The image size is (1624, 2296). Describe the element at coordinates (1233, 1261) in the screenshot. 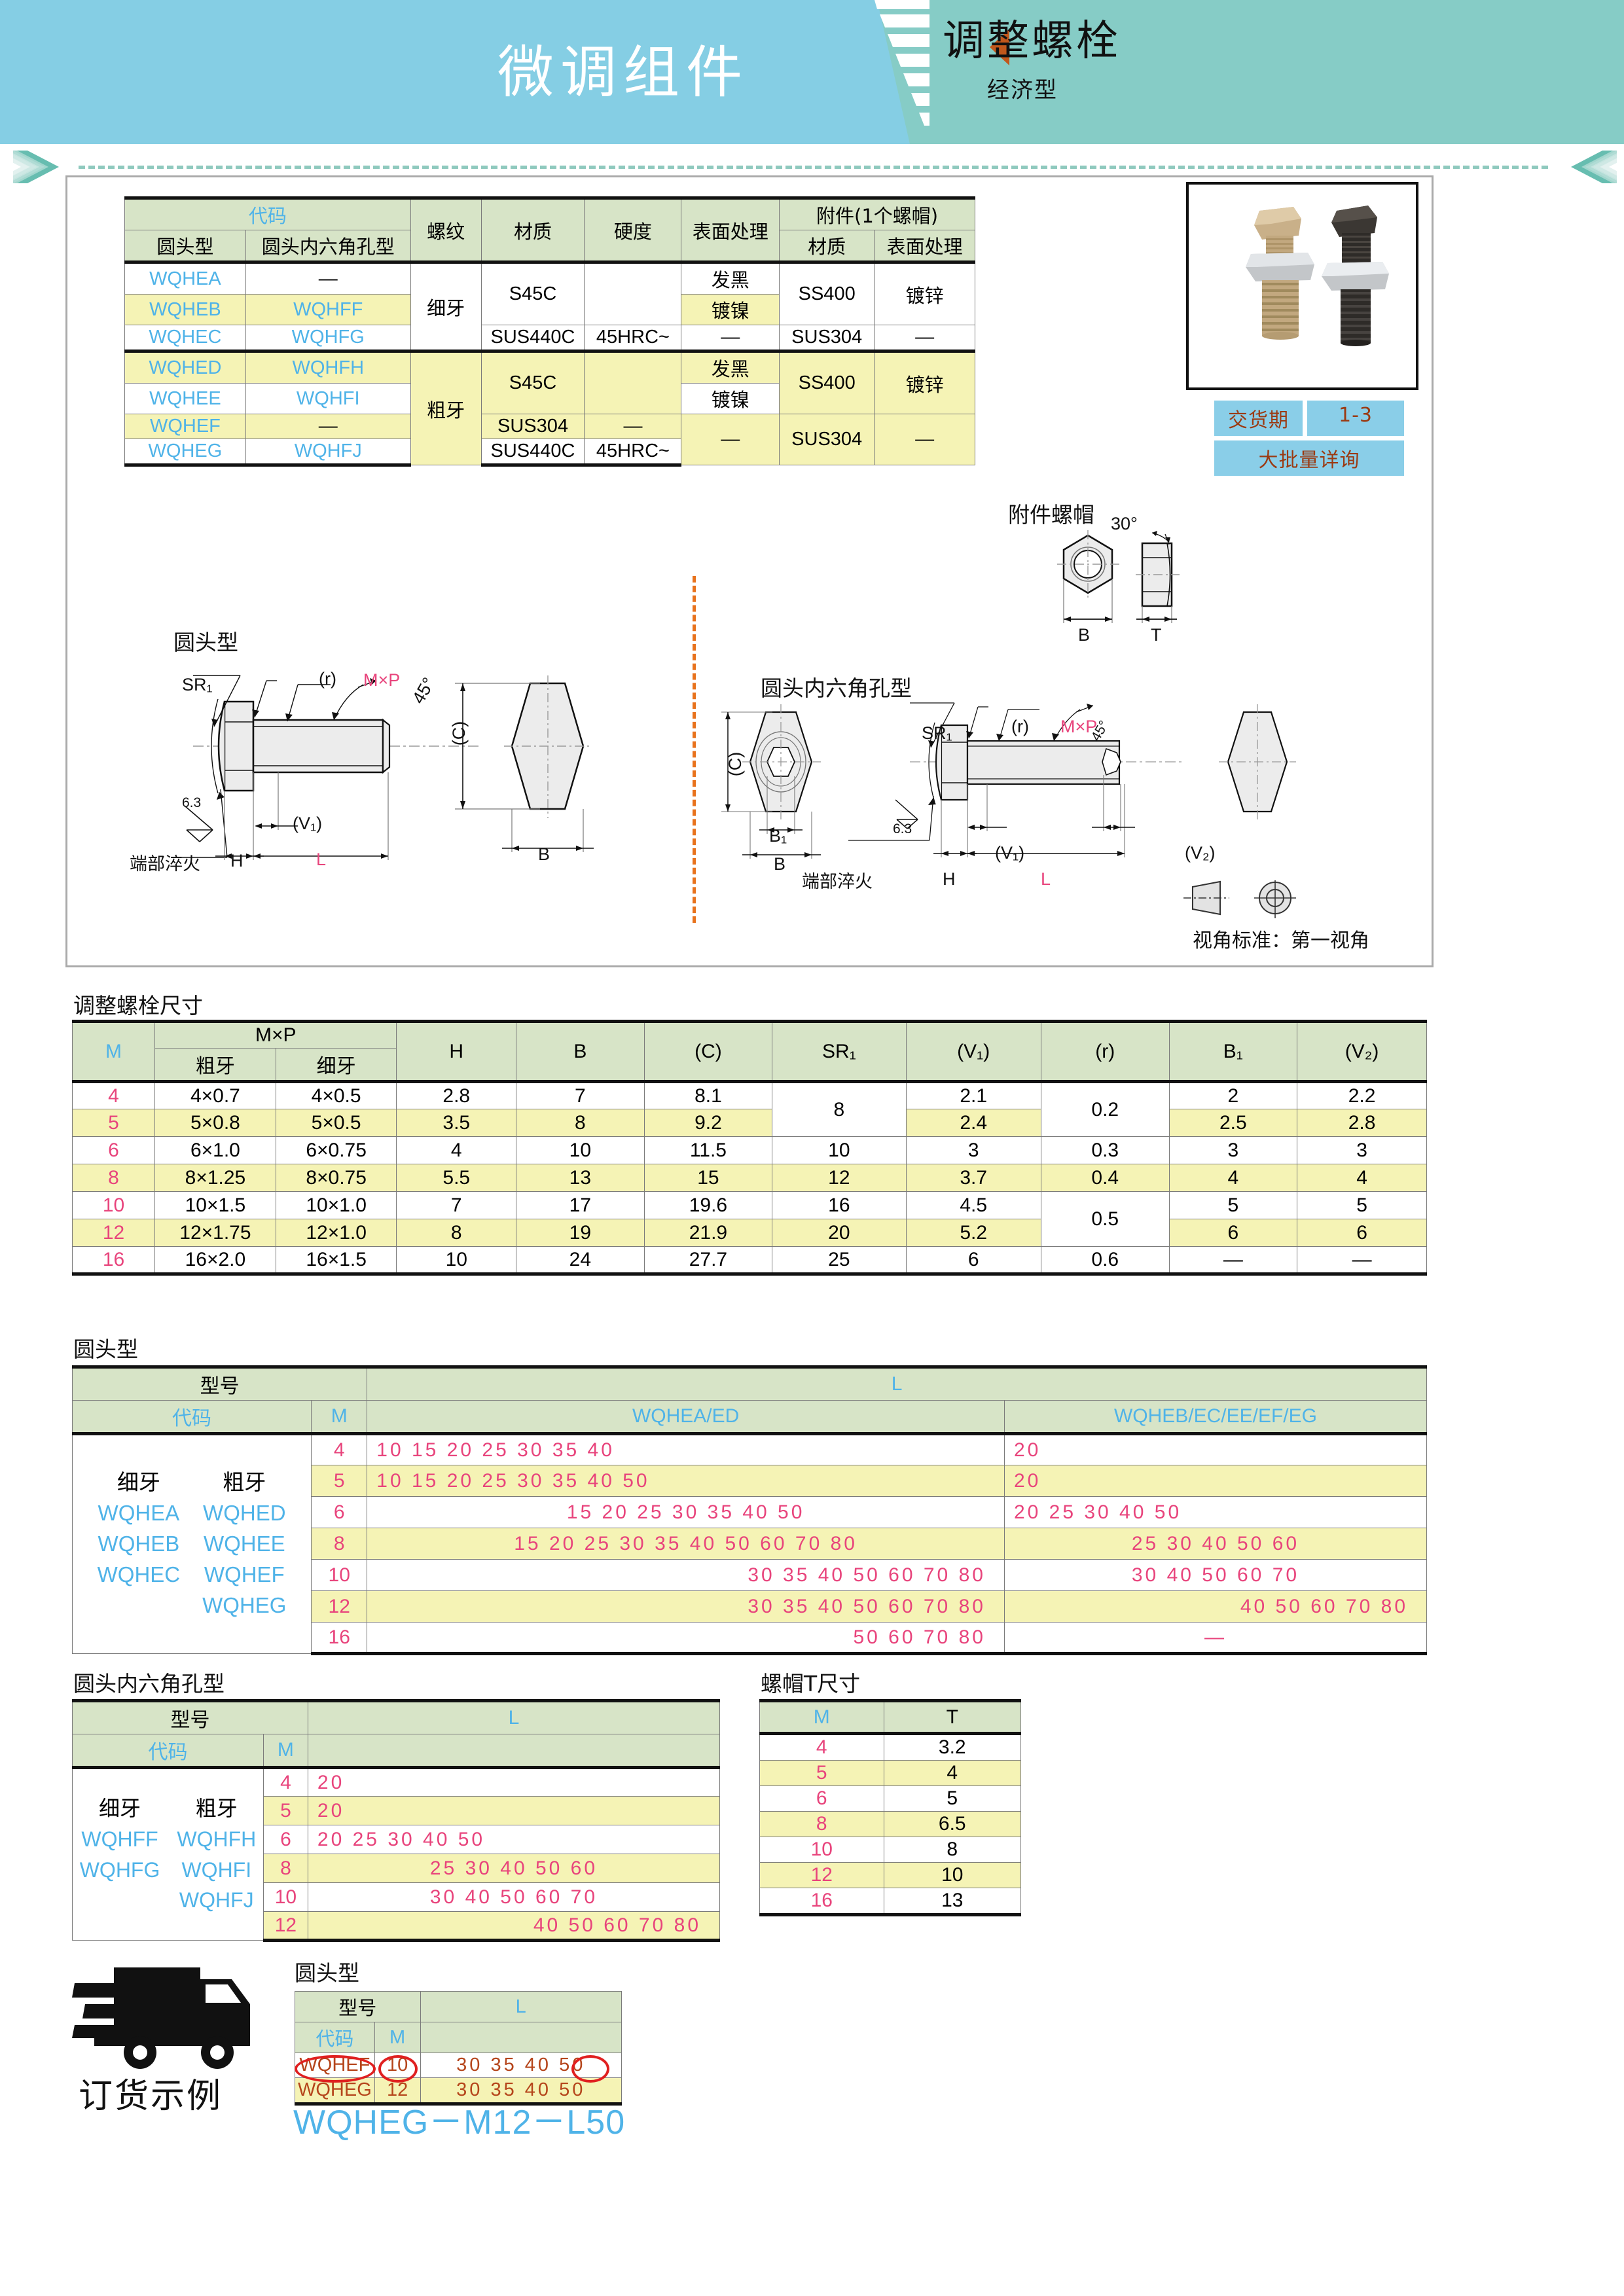

I see `dim-cell-b1: —` at that location.